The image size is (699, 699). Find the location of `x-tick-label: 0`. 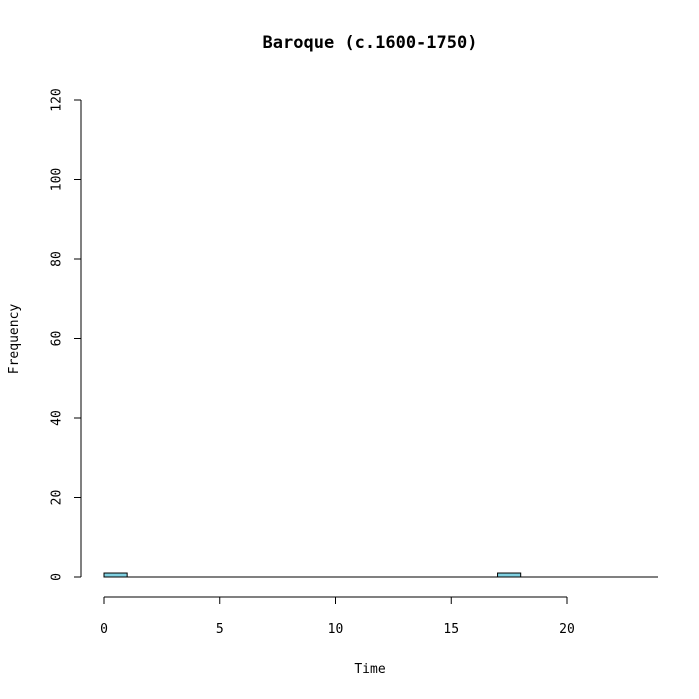

x-tick-label: 0 is located at coordinates (104, 629).